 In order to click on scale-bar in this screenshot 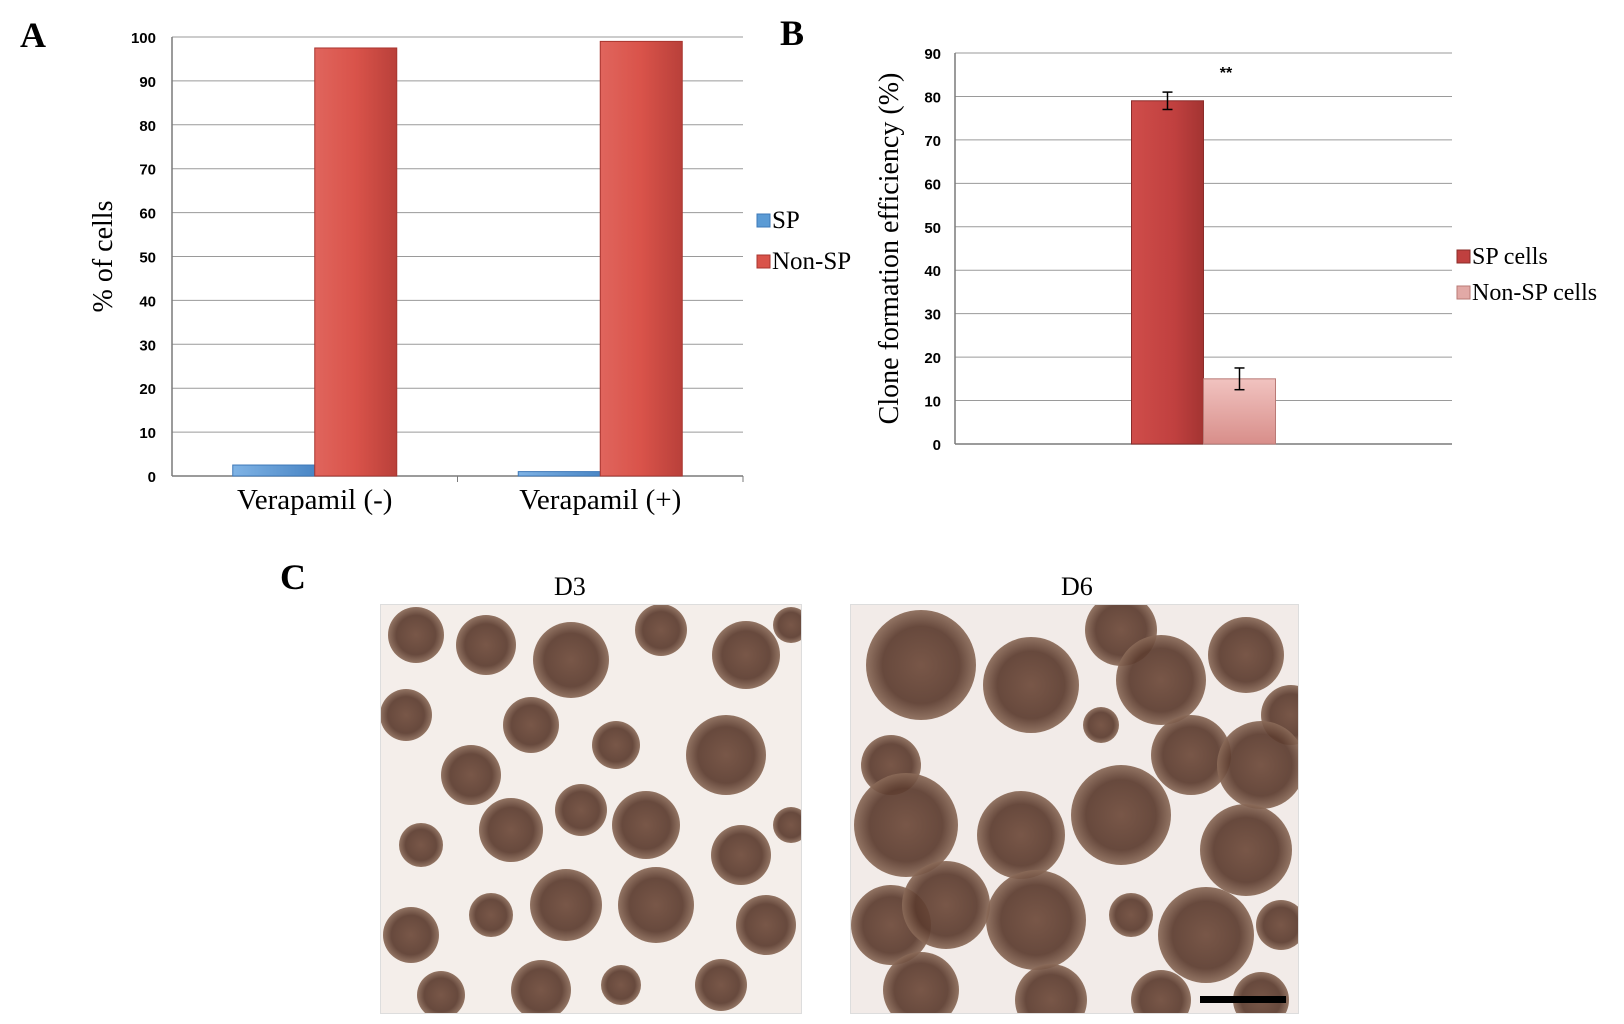, I will do `click(1243, 999)`.